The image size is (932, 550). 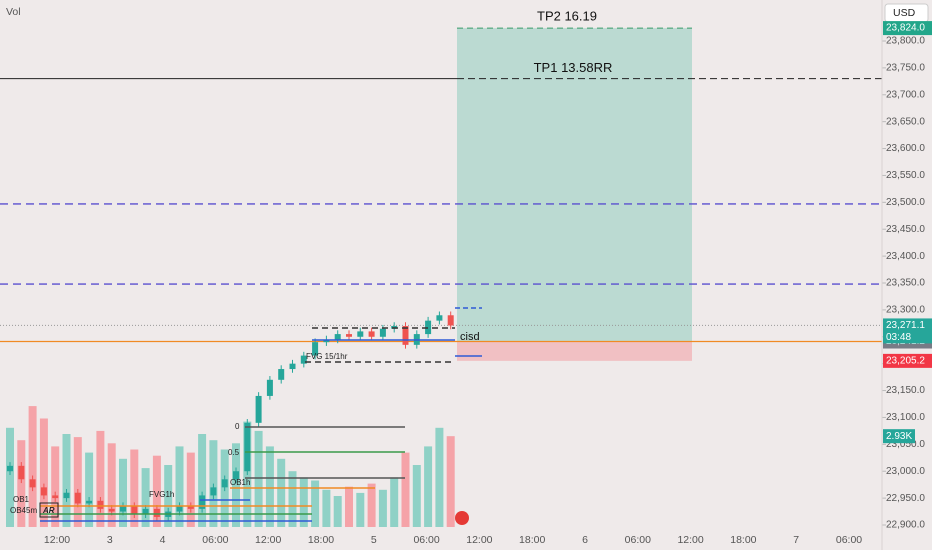 What do you see at coordinates (904, 13) in the screenshot?
I see `currency: USD` at bounding box center [904, 13].